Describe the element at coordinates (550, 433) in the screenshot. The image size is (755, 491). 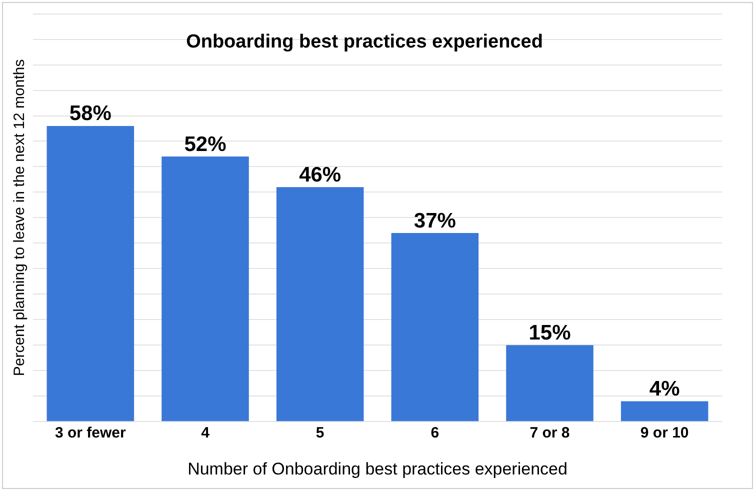
I see `x-tick-label: 7 or 8` at that location.